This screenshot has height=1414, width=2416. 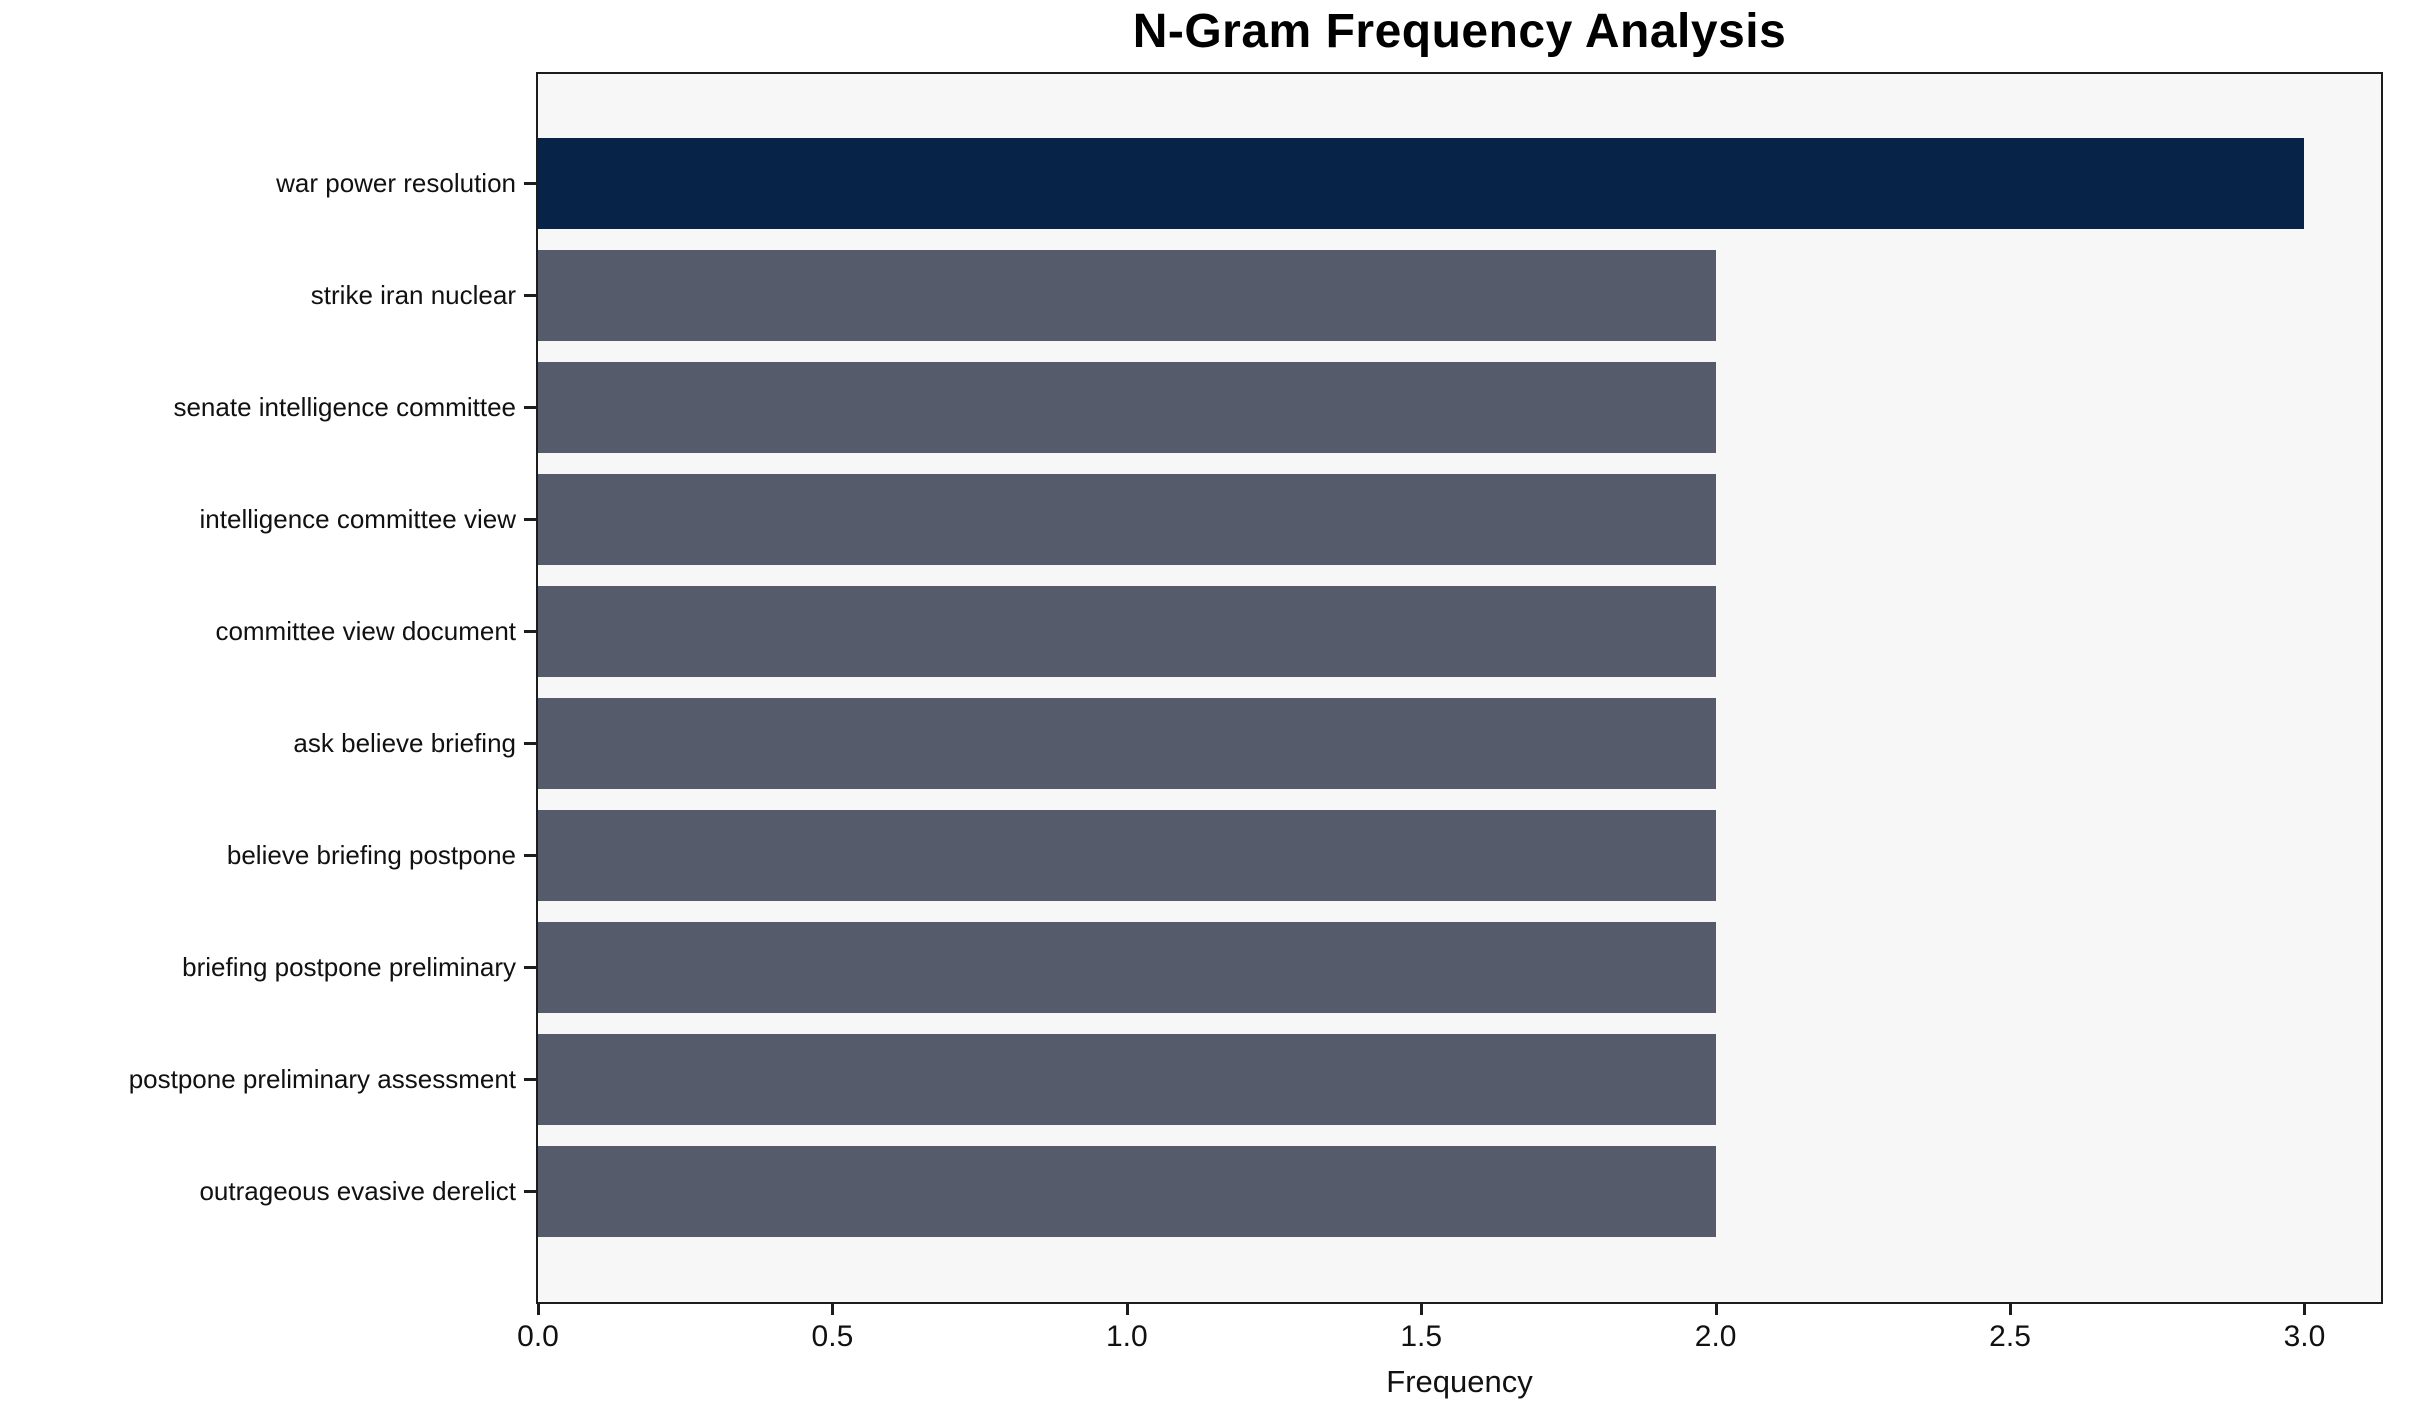 I want to click on y-axis-label: strike iran nuclear, so click(x=413, y=294).